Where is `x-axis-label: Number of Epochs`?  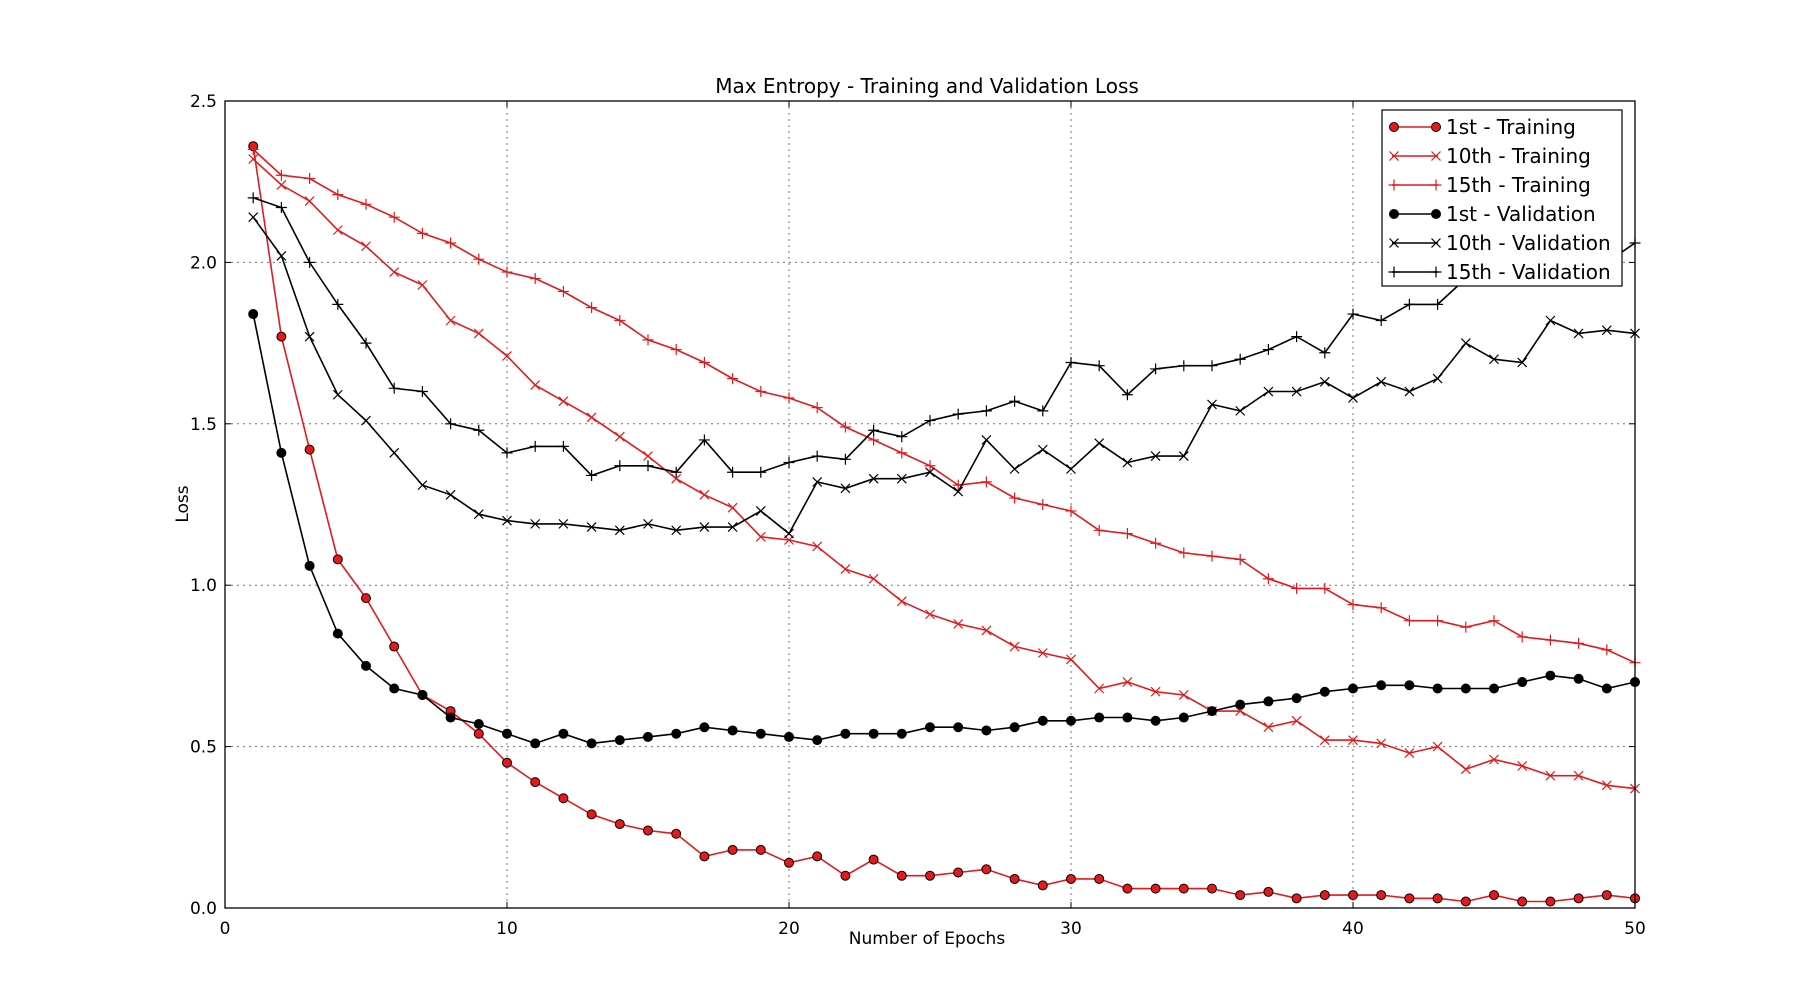
x-axis-label: Number of Epochs is located at coordinates (927, 939).